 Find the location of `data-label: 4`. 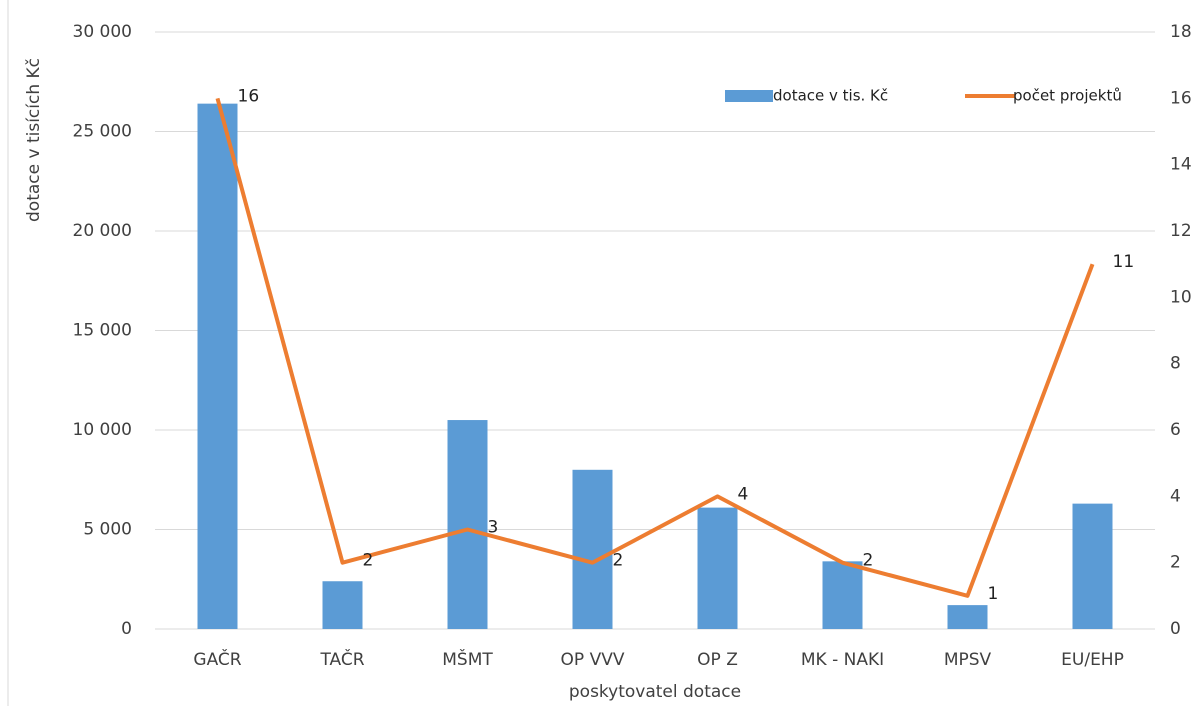

data-label: 4 is located at coordinates (743, 494).